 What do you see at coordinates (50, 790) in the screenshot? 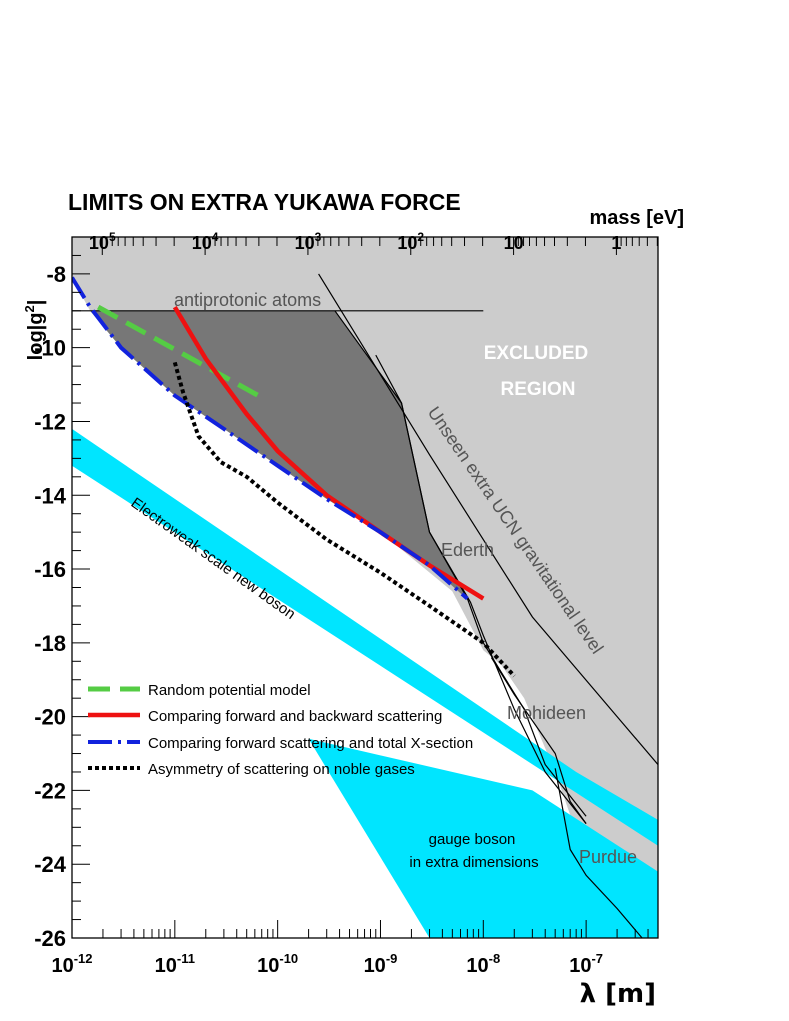
I see `y-tick-label-2: -22` at bounding box center [50, 790].